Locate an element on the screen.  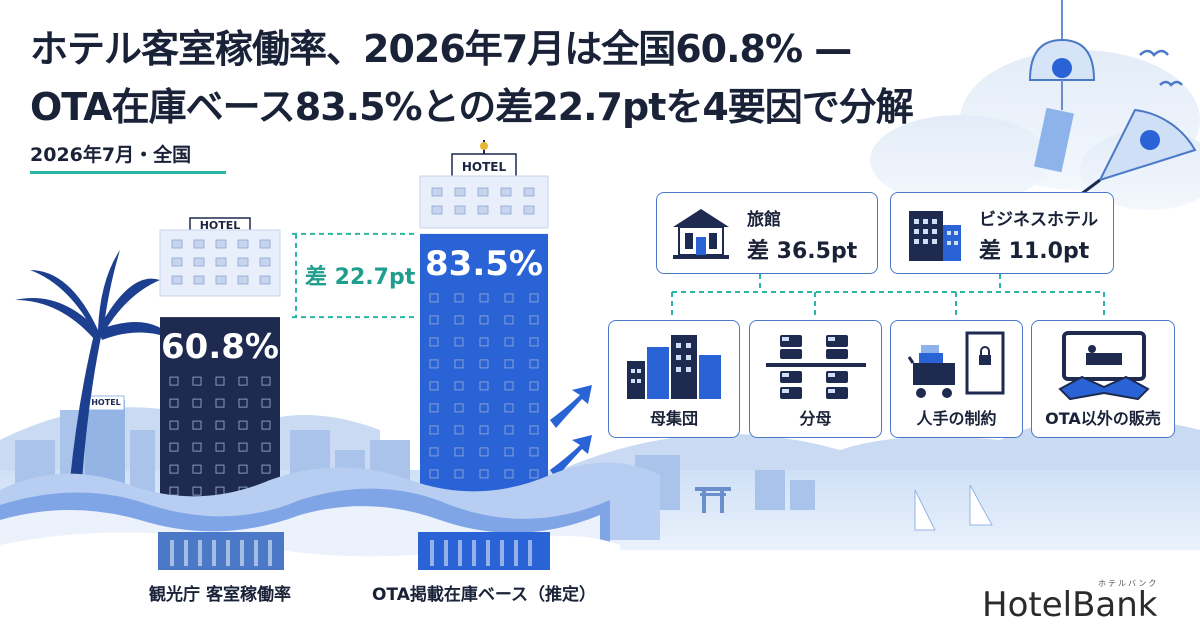
factor-card-population: 母集団 is located at coordinates (674, 379).